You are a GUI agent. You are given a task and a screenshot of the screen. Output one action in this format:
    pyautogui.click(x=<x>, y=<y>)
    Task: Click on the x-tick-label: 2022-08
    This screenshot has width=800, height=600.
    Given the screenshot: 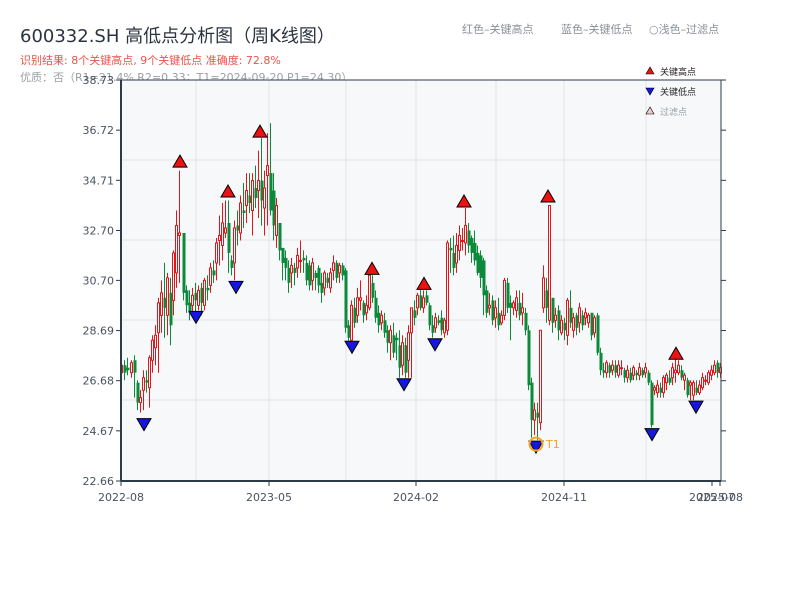 What is the action you would take?
    pyautogui.click(x=121, y=497)
    